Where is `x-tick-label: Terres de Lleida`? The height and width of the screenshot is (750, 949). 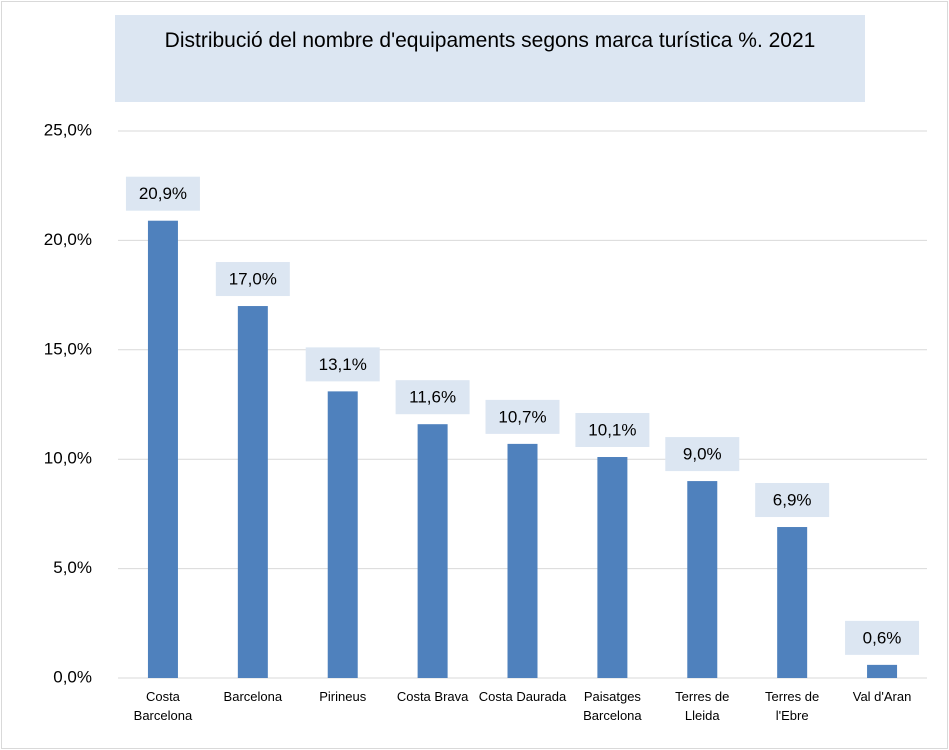
x-tick-label: Terres de Lleida is located at coordinates (702, 706).